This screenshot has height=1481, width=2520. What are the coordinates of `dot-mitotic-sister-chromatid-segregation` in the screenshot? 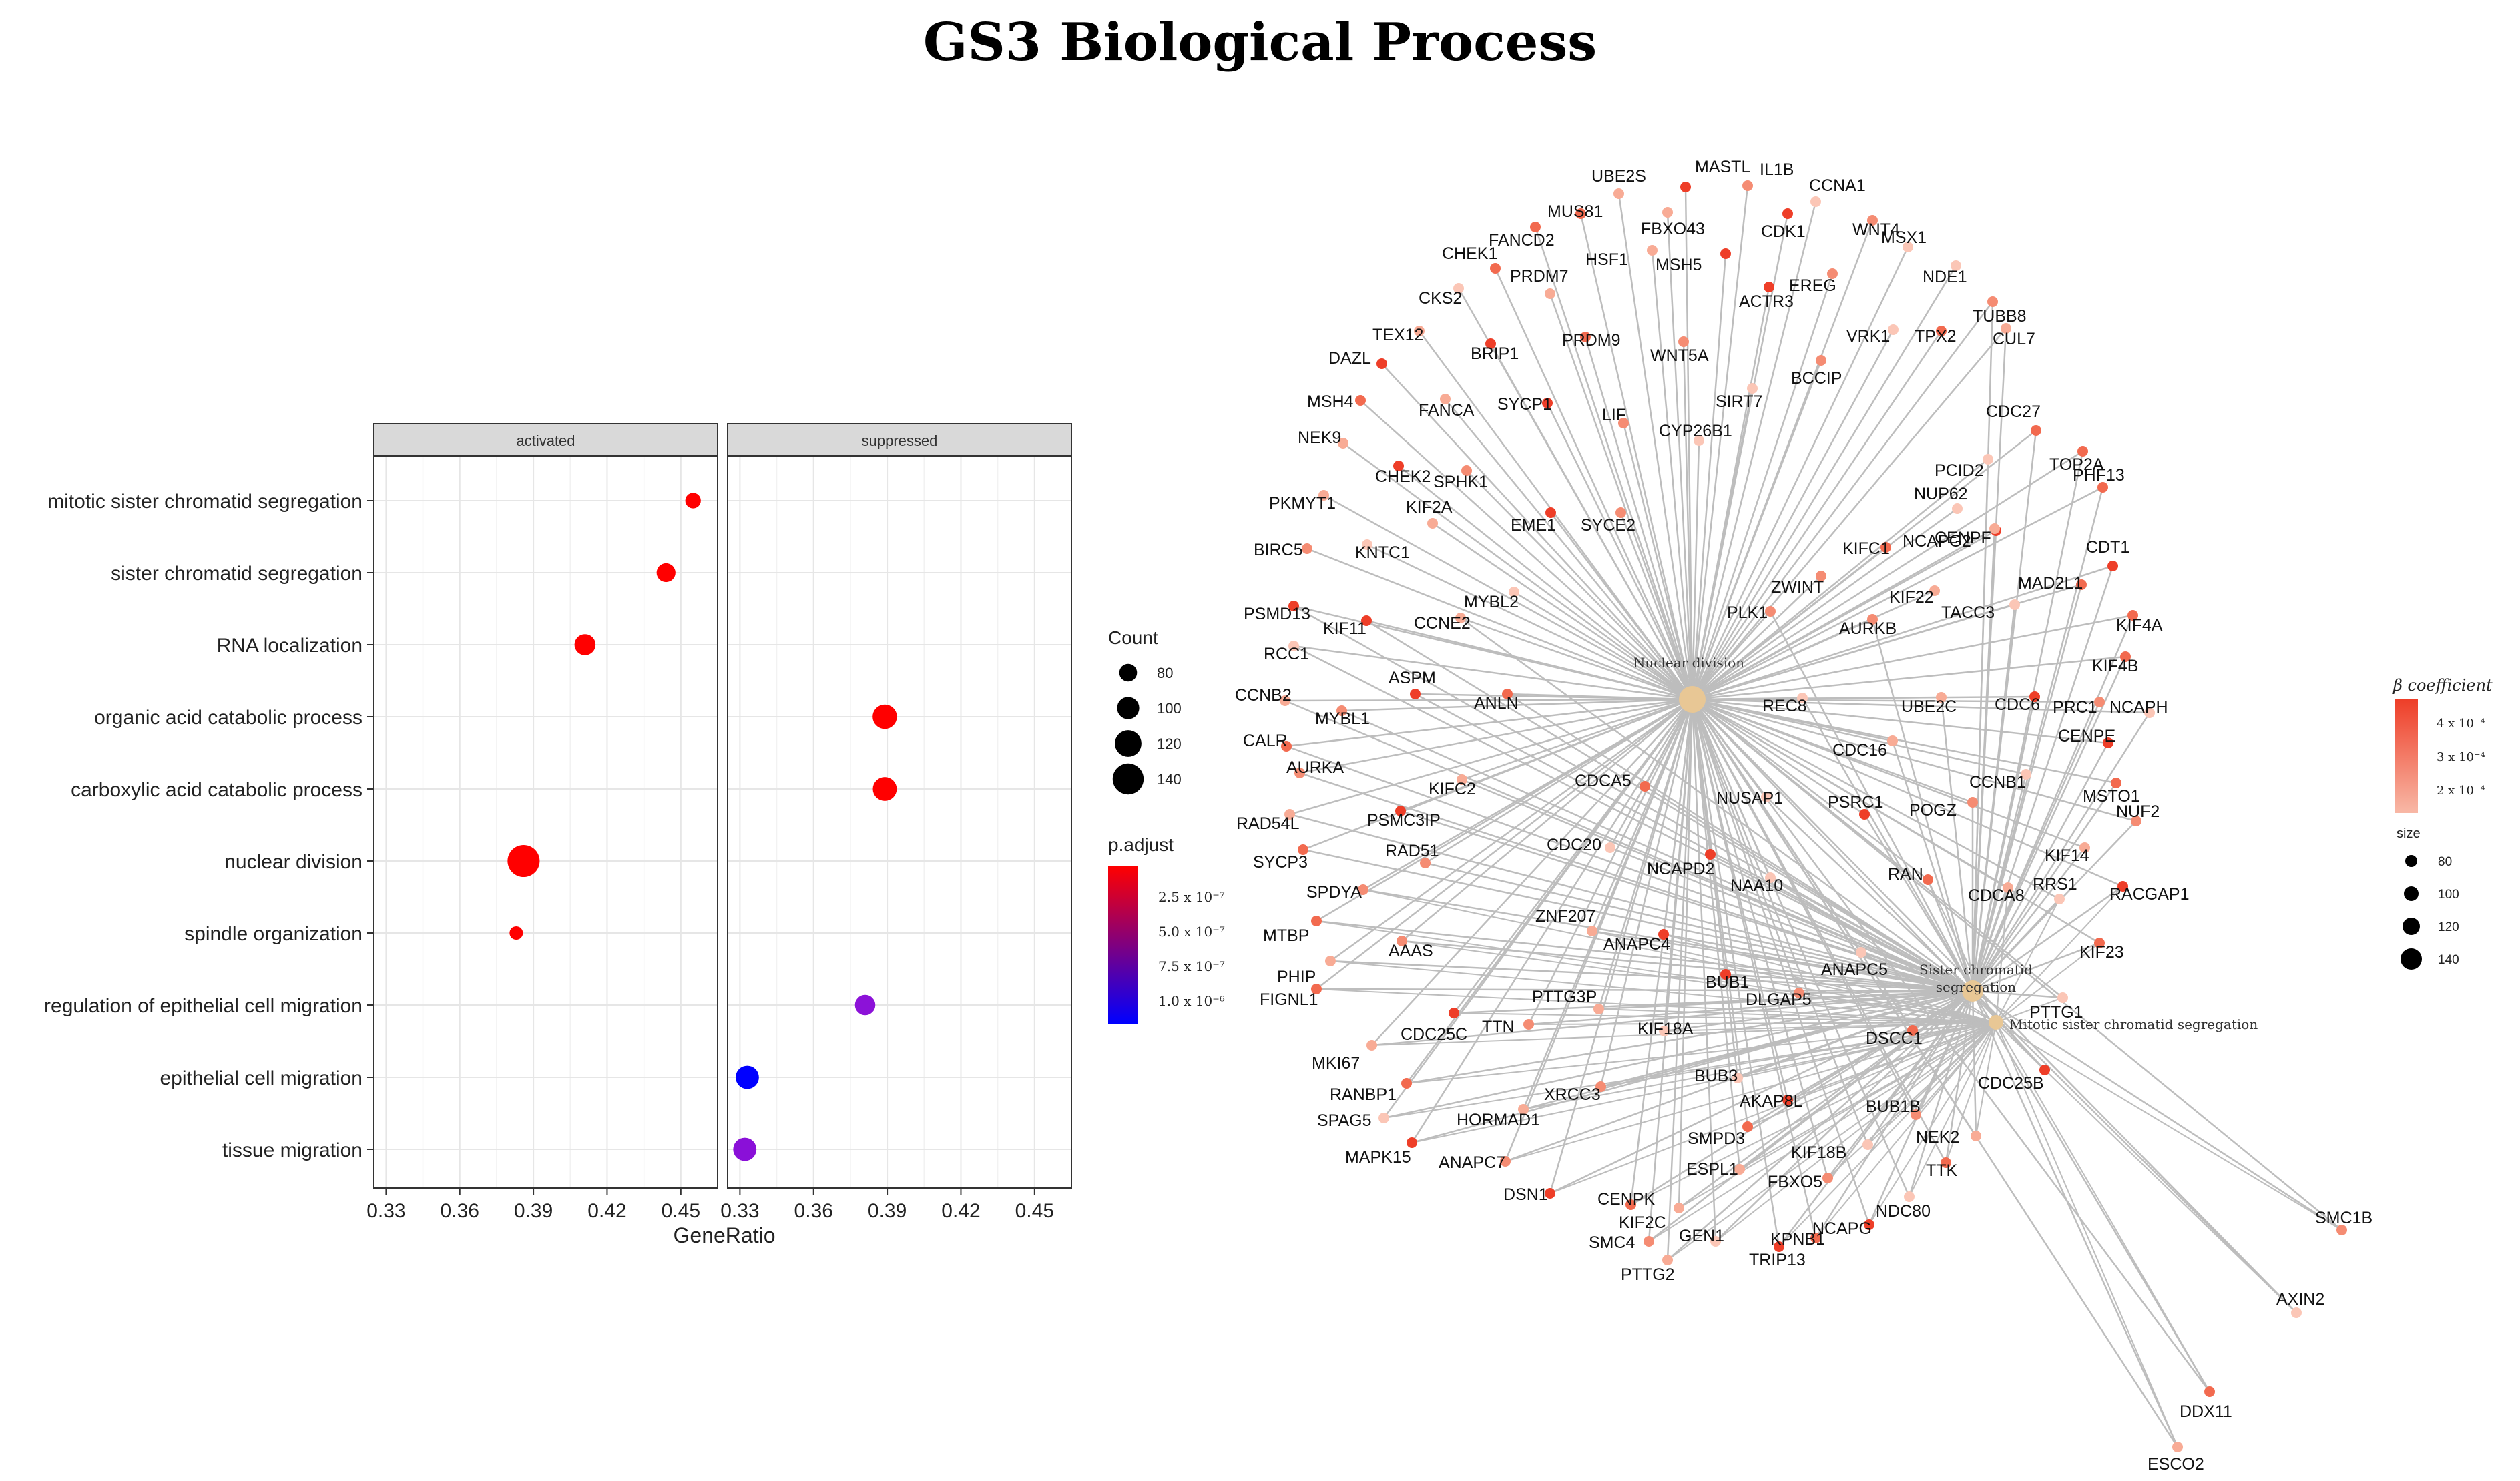 It's located at (693, 501).